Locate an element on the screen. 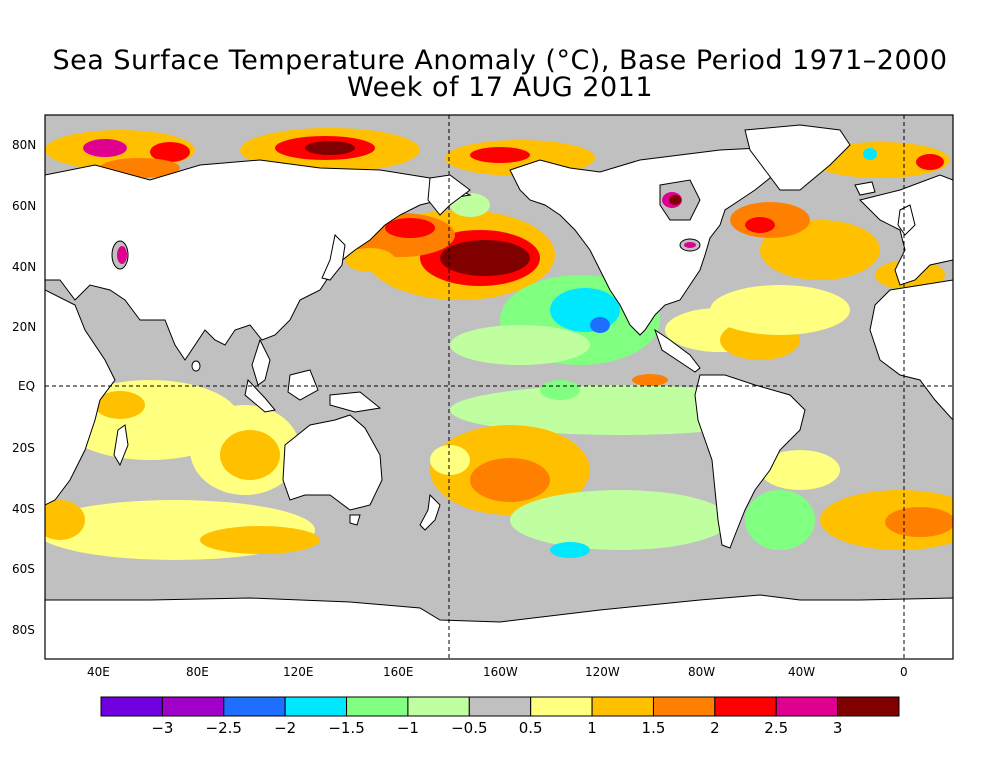  colorbar-tick-label: −1.5 is located at coordinates (346, 728).